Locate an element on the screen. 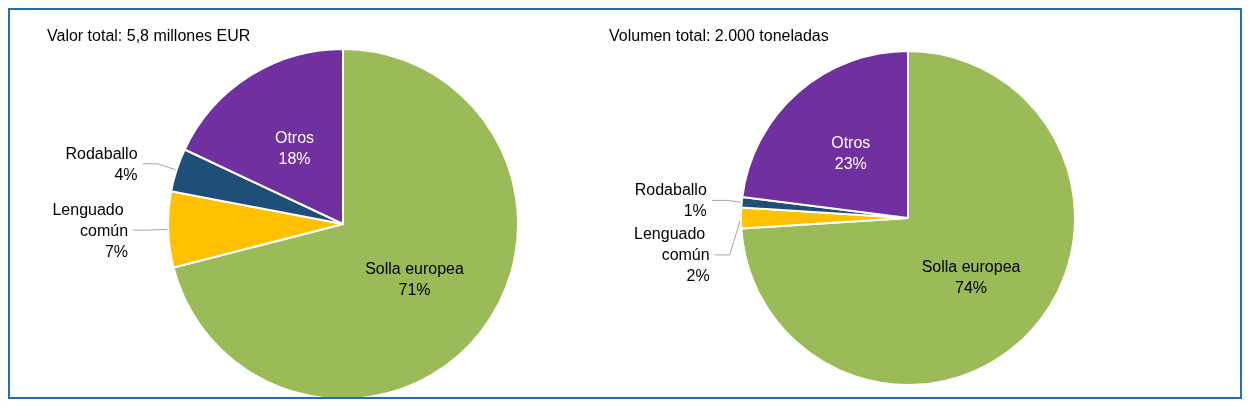 The image size is (1250, 407). data-label: 23% is located at coordinates (850, 164).